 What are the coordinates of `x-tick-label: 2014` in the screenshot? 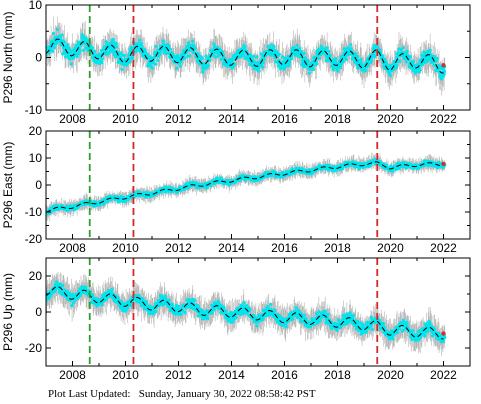 It's located at (231, 119).